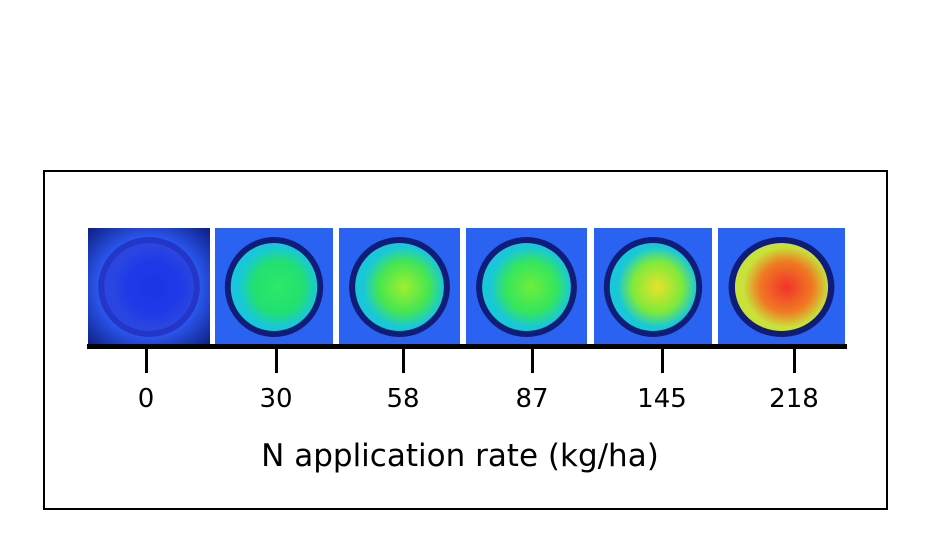  Describe the element at coordinates (460, 456) in the screenshot. I see `x-axis-label: N application rate (kg/ha)` at that location.